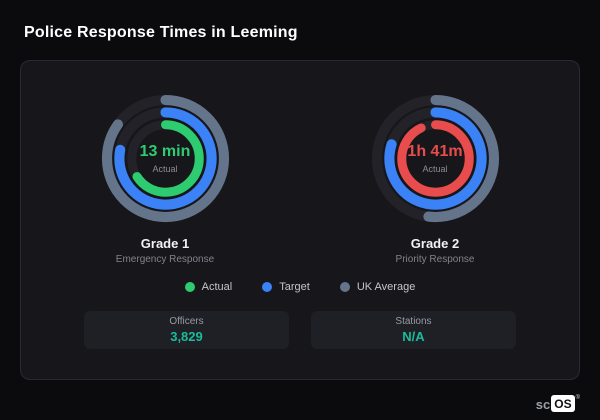 The image size is (600, 420). Describe the element at coordinates (165, 259) in the screenshot. I see `gauge-subtitle: Emergency Response` at that location.